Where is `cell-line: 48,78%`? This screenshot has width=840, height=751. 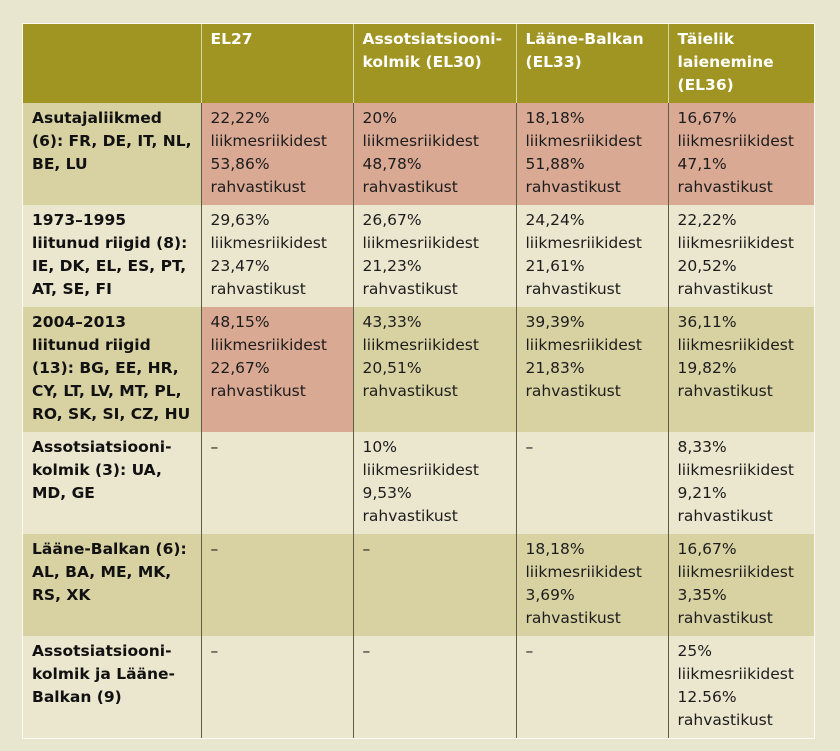 cell-line: 48,78% is located at coordinates (392, 164).